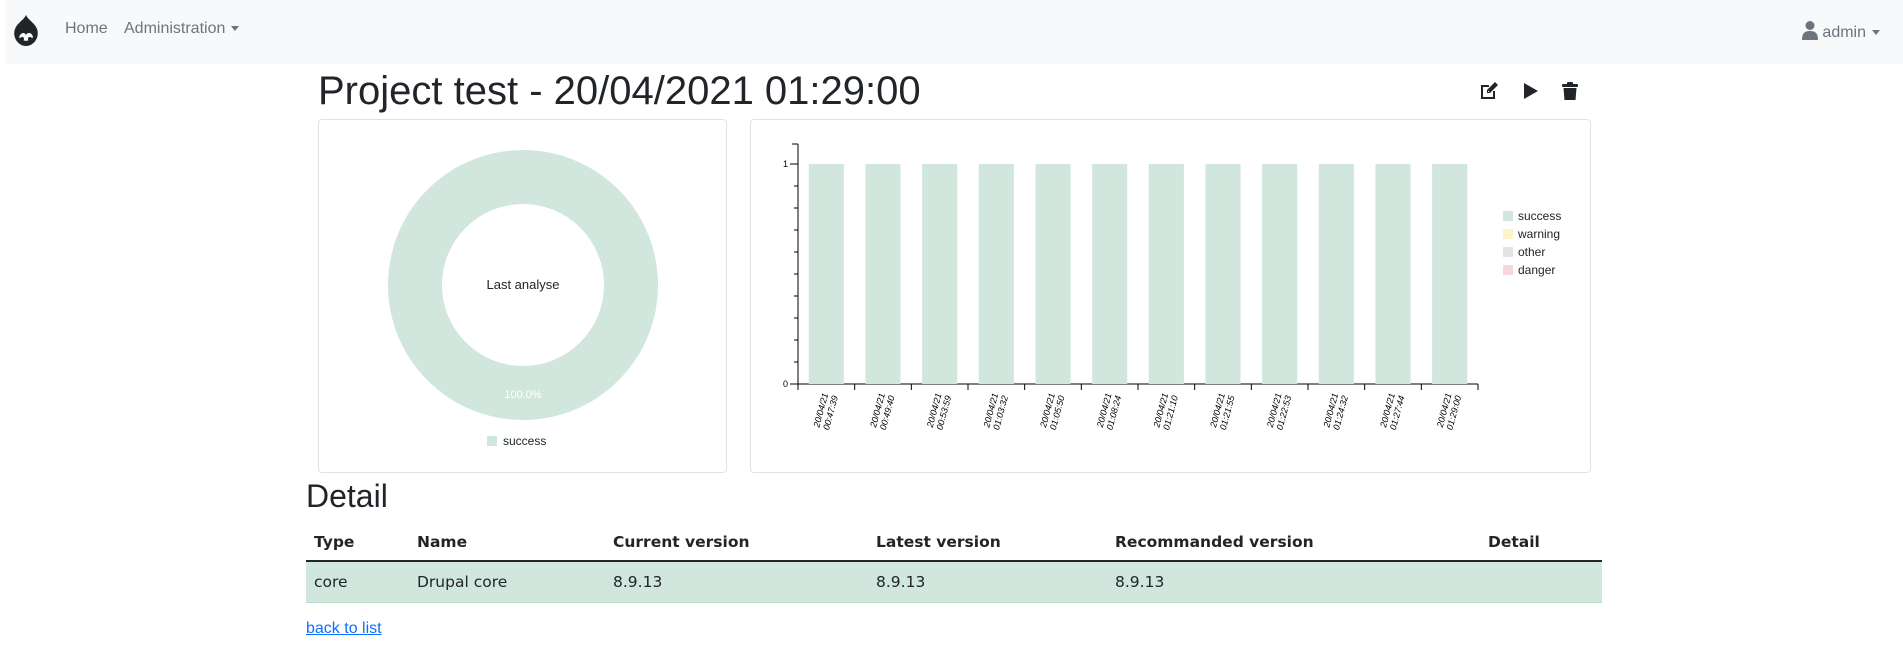 This screenshot has width=1903, height=653. Describe the element at coordinates (347, 496) in the screenshot. I see `detail-heading: Detail` at that location.